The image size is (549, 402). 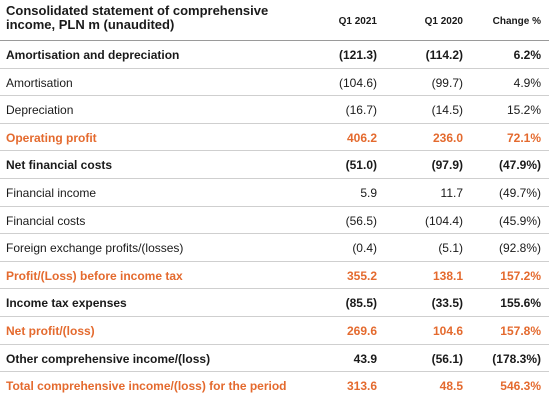 What do you see at coordinates (443, 220) in the screenshot?
I see `value-q1-2020: (104.4)` at bounding box center [443, 220].